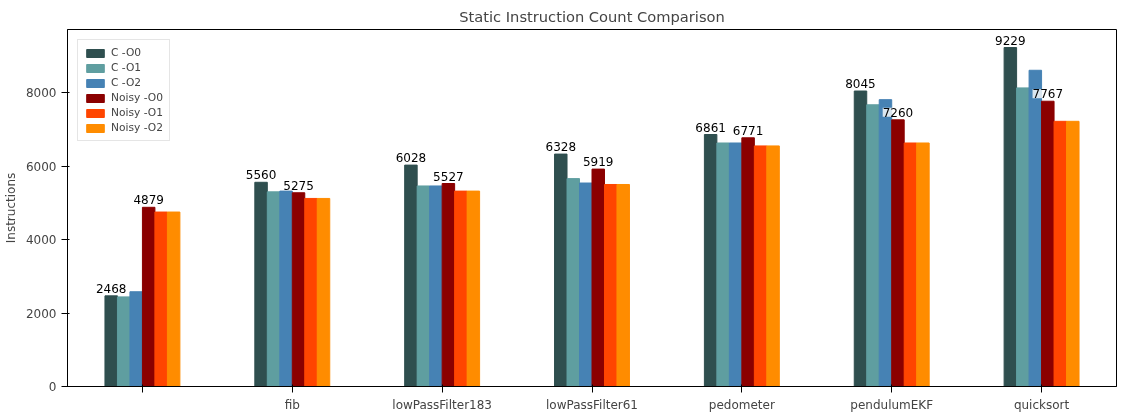 The image size is (1128, 416). I want to click on y-tick-label: 8000, so click(41, 93).